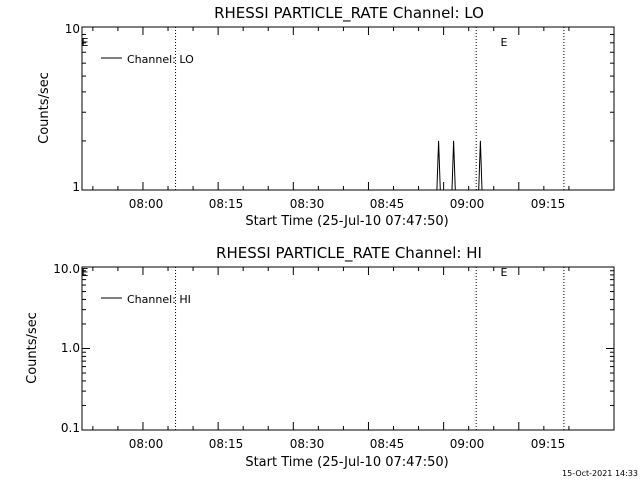 The height and width of the screenshot is (485, 640). I want to click on y-tick-label: 0.1, so click(70, 428).